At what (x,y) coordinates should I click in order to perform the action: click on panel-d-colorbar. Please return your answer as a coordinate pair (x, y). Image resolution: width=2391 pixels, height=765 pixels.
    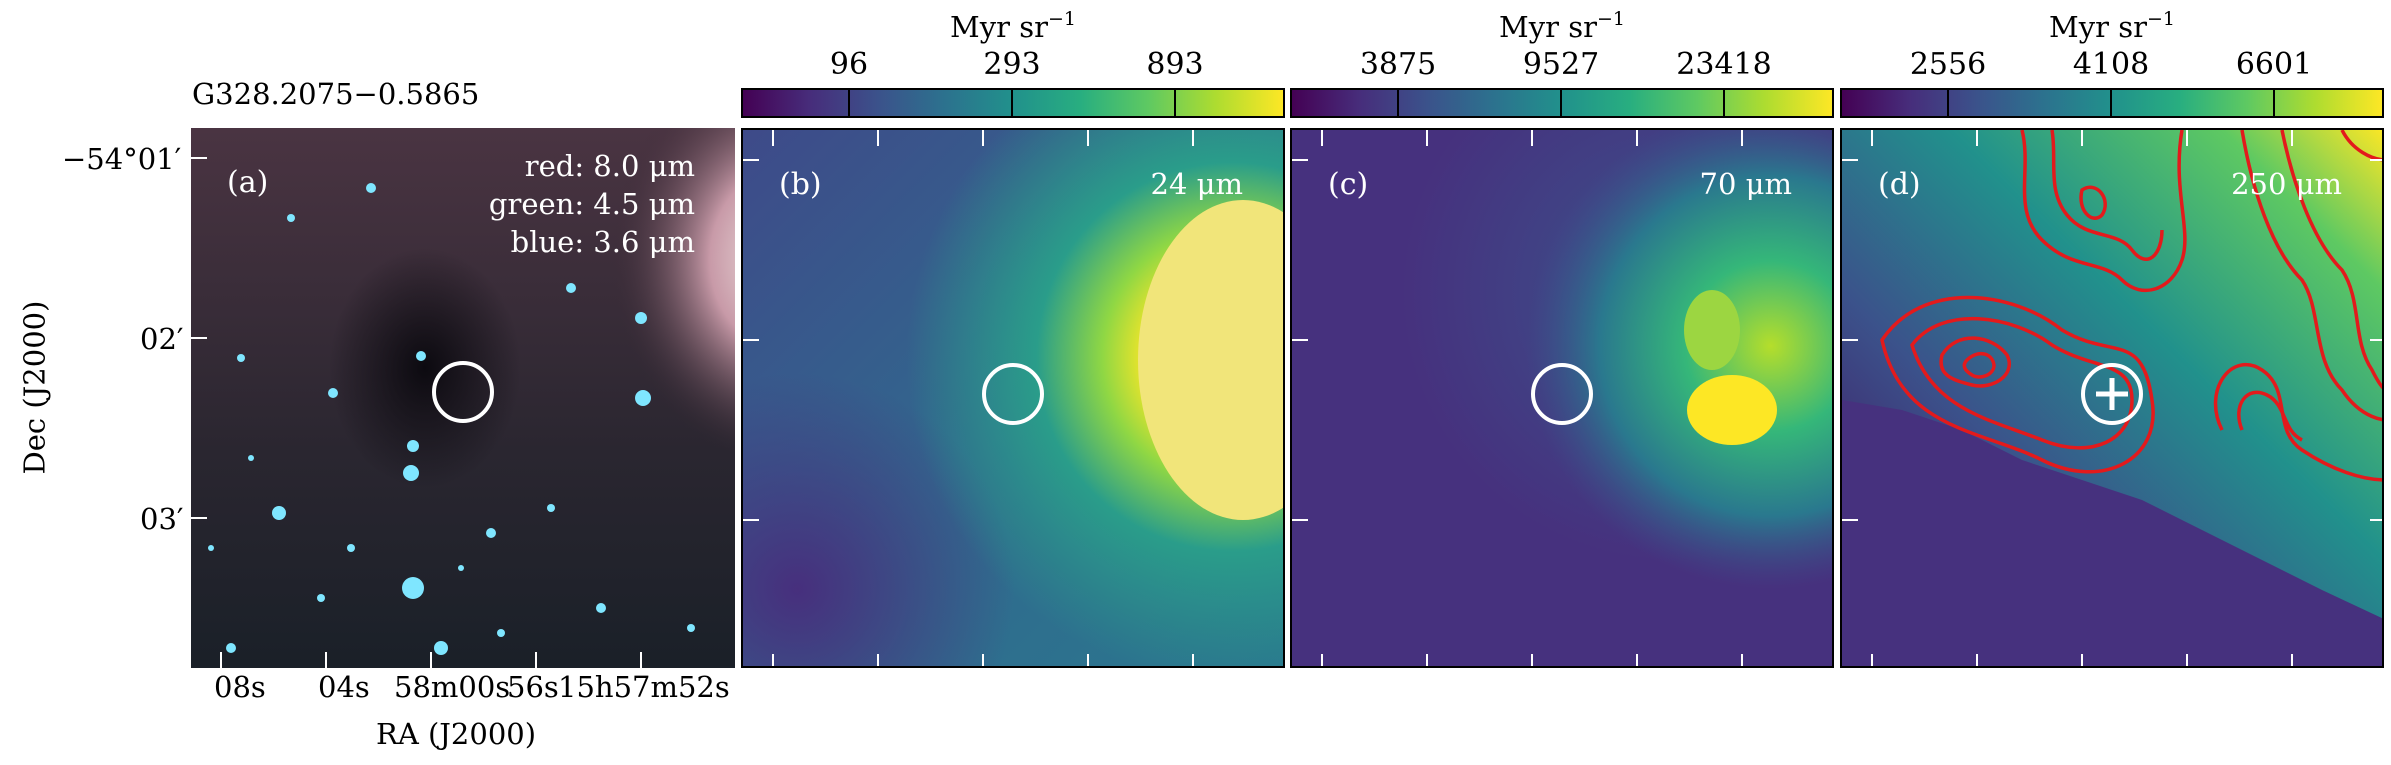
    Looking at the image, I should click on (2112, 103).